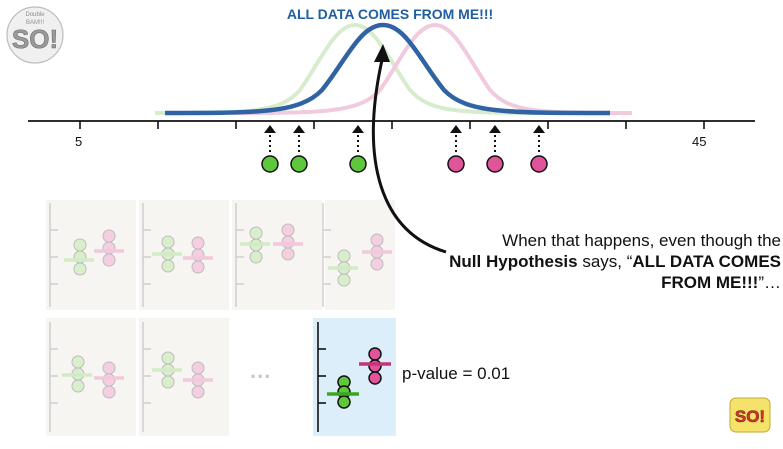 The height and width of the screenshot is (449, 783). What do you see at coordinates (35, 15) in the screenshot?
I see `logo-top-text: Double` at bounding box center [35, 15].